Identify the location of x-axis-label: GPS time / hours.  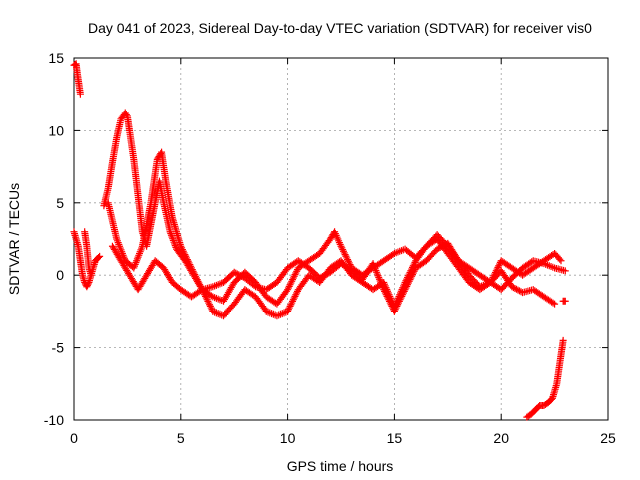
(340, 466).